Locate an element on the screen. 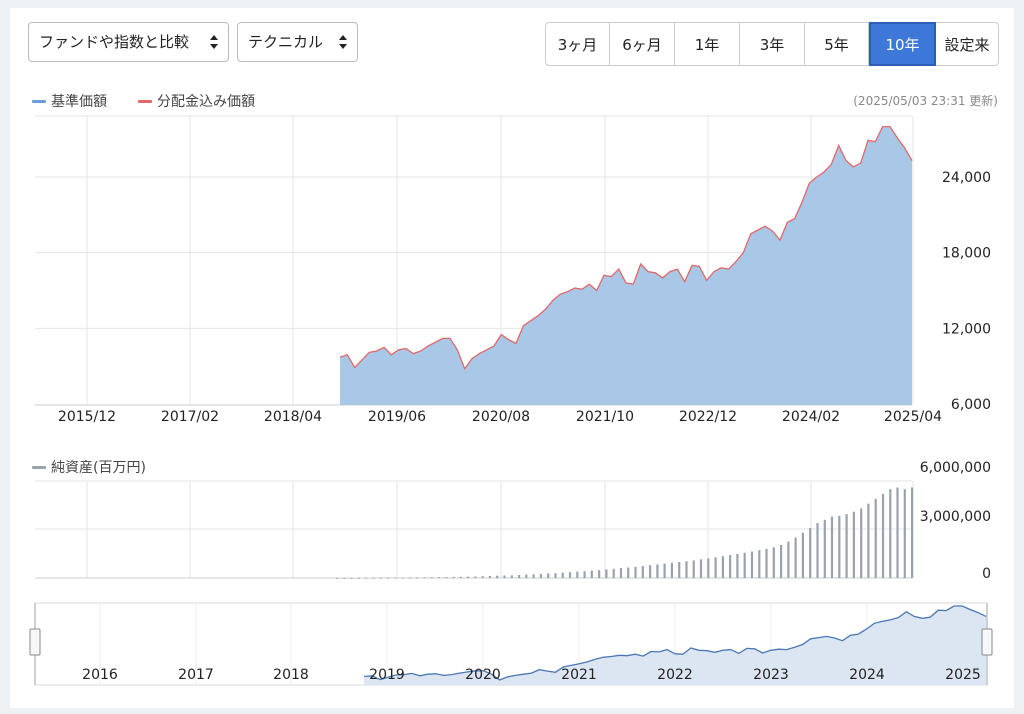  period-button-since-inception: 設定来 is located at coordinates (967, 44).